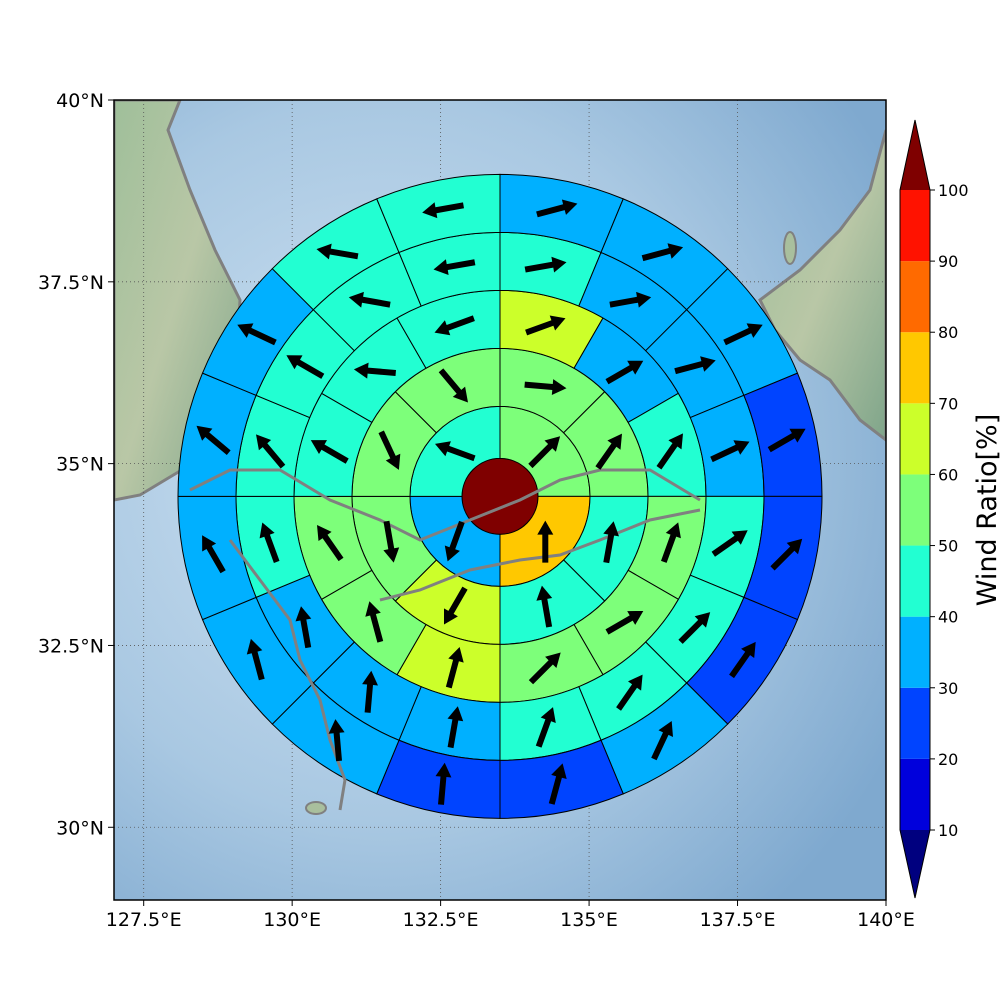 The height and width of the screenshot is (1000, 1000). Describe the element at coordinates (948, 261) in the screenshot. I see `colorbar-tick-label: 90` at that location.